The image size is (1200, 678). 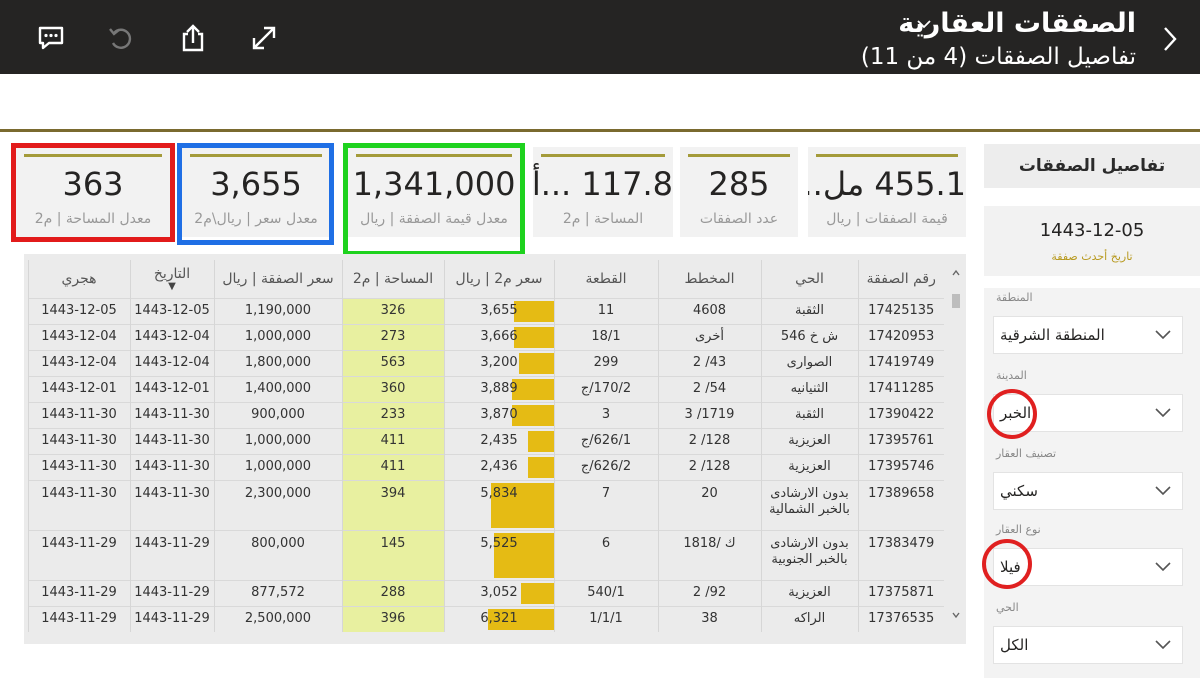 I want to click on price-m2-text: 3,200, so click(x=499, y=362).